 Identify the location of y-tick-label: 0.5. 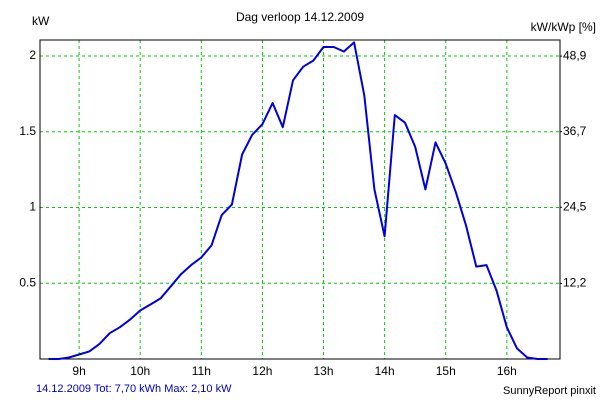
(27, 282).